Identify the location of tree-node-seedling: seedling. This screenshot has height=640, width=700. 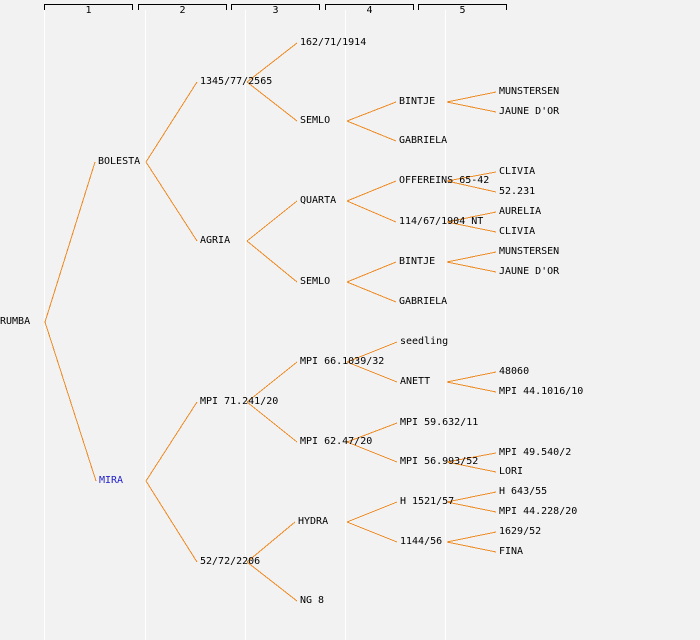
(424, 341).